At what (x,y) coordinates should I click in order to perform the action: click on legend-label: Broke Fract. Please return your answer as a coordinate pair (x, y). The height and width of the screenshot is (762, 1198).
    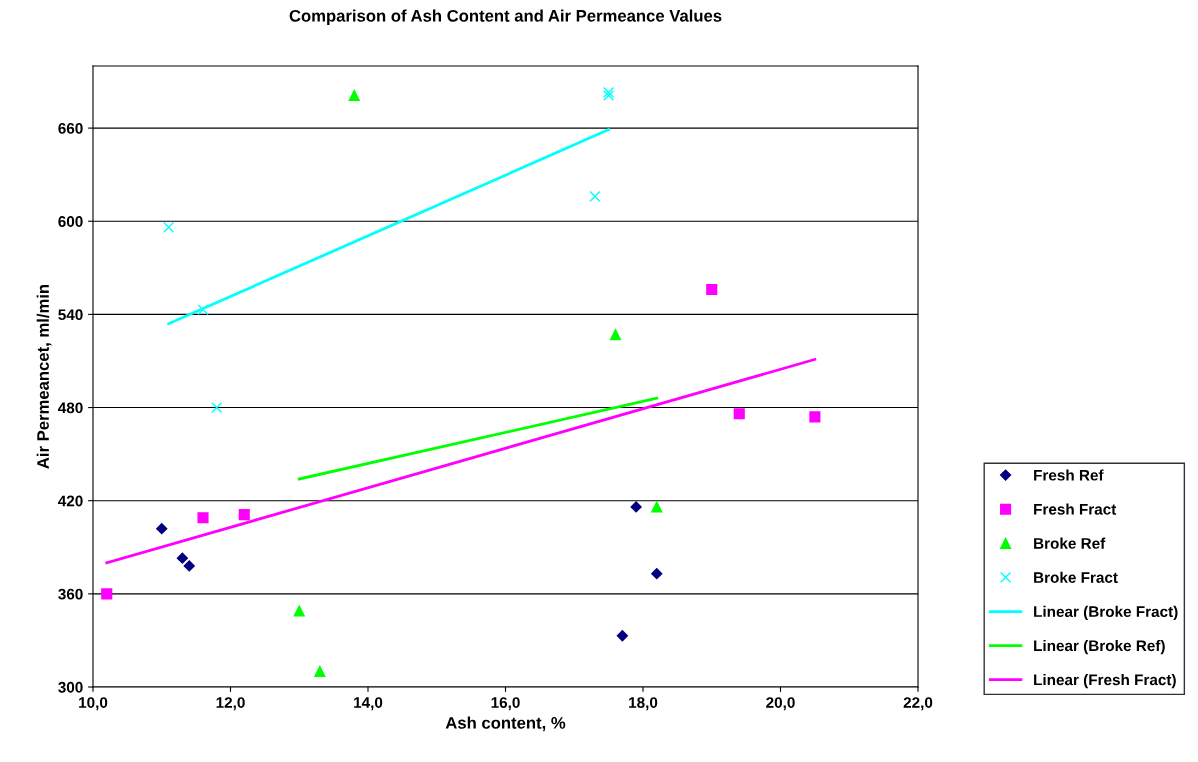
    Looking at the image, I should click on (1076, 577).